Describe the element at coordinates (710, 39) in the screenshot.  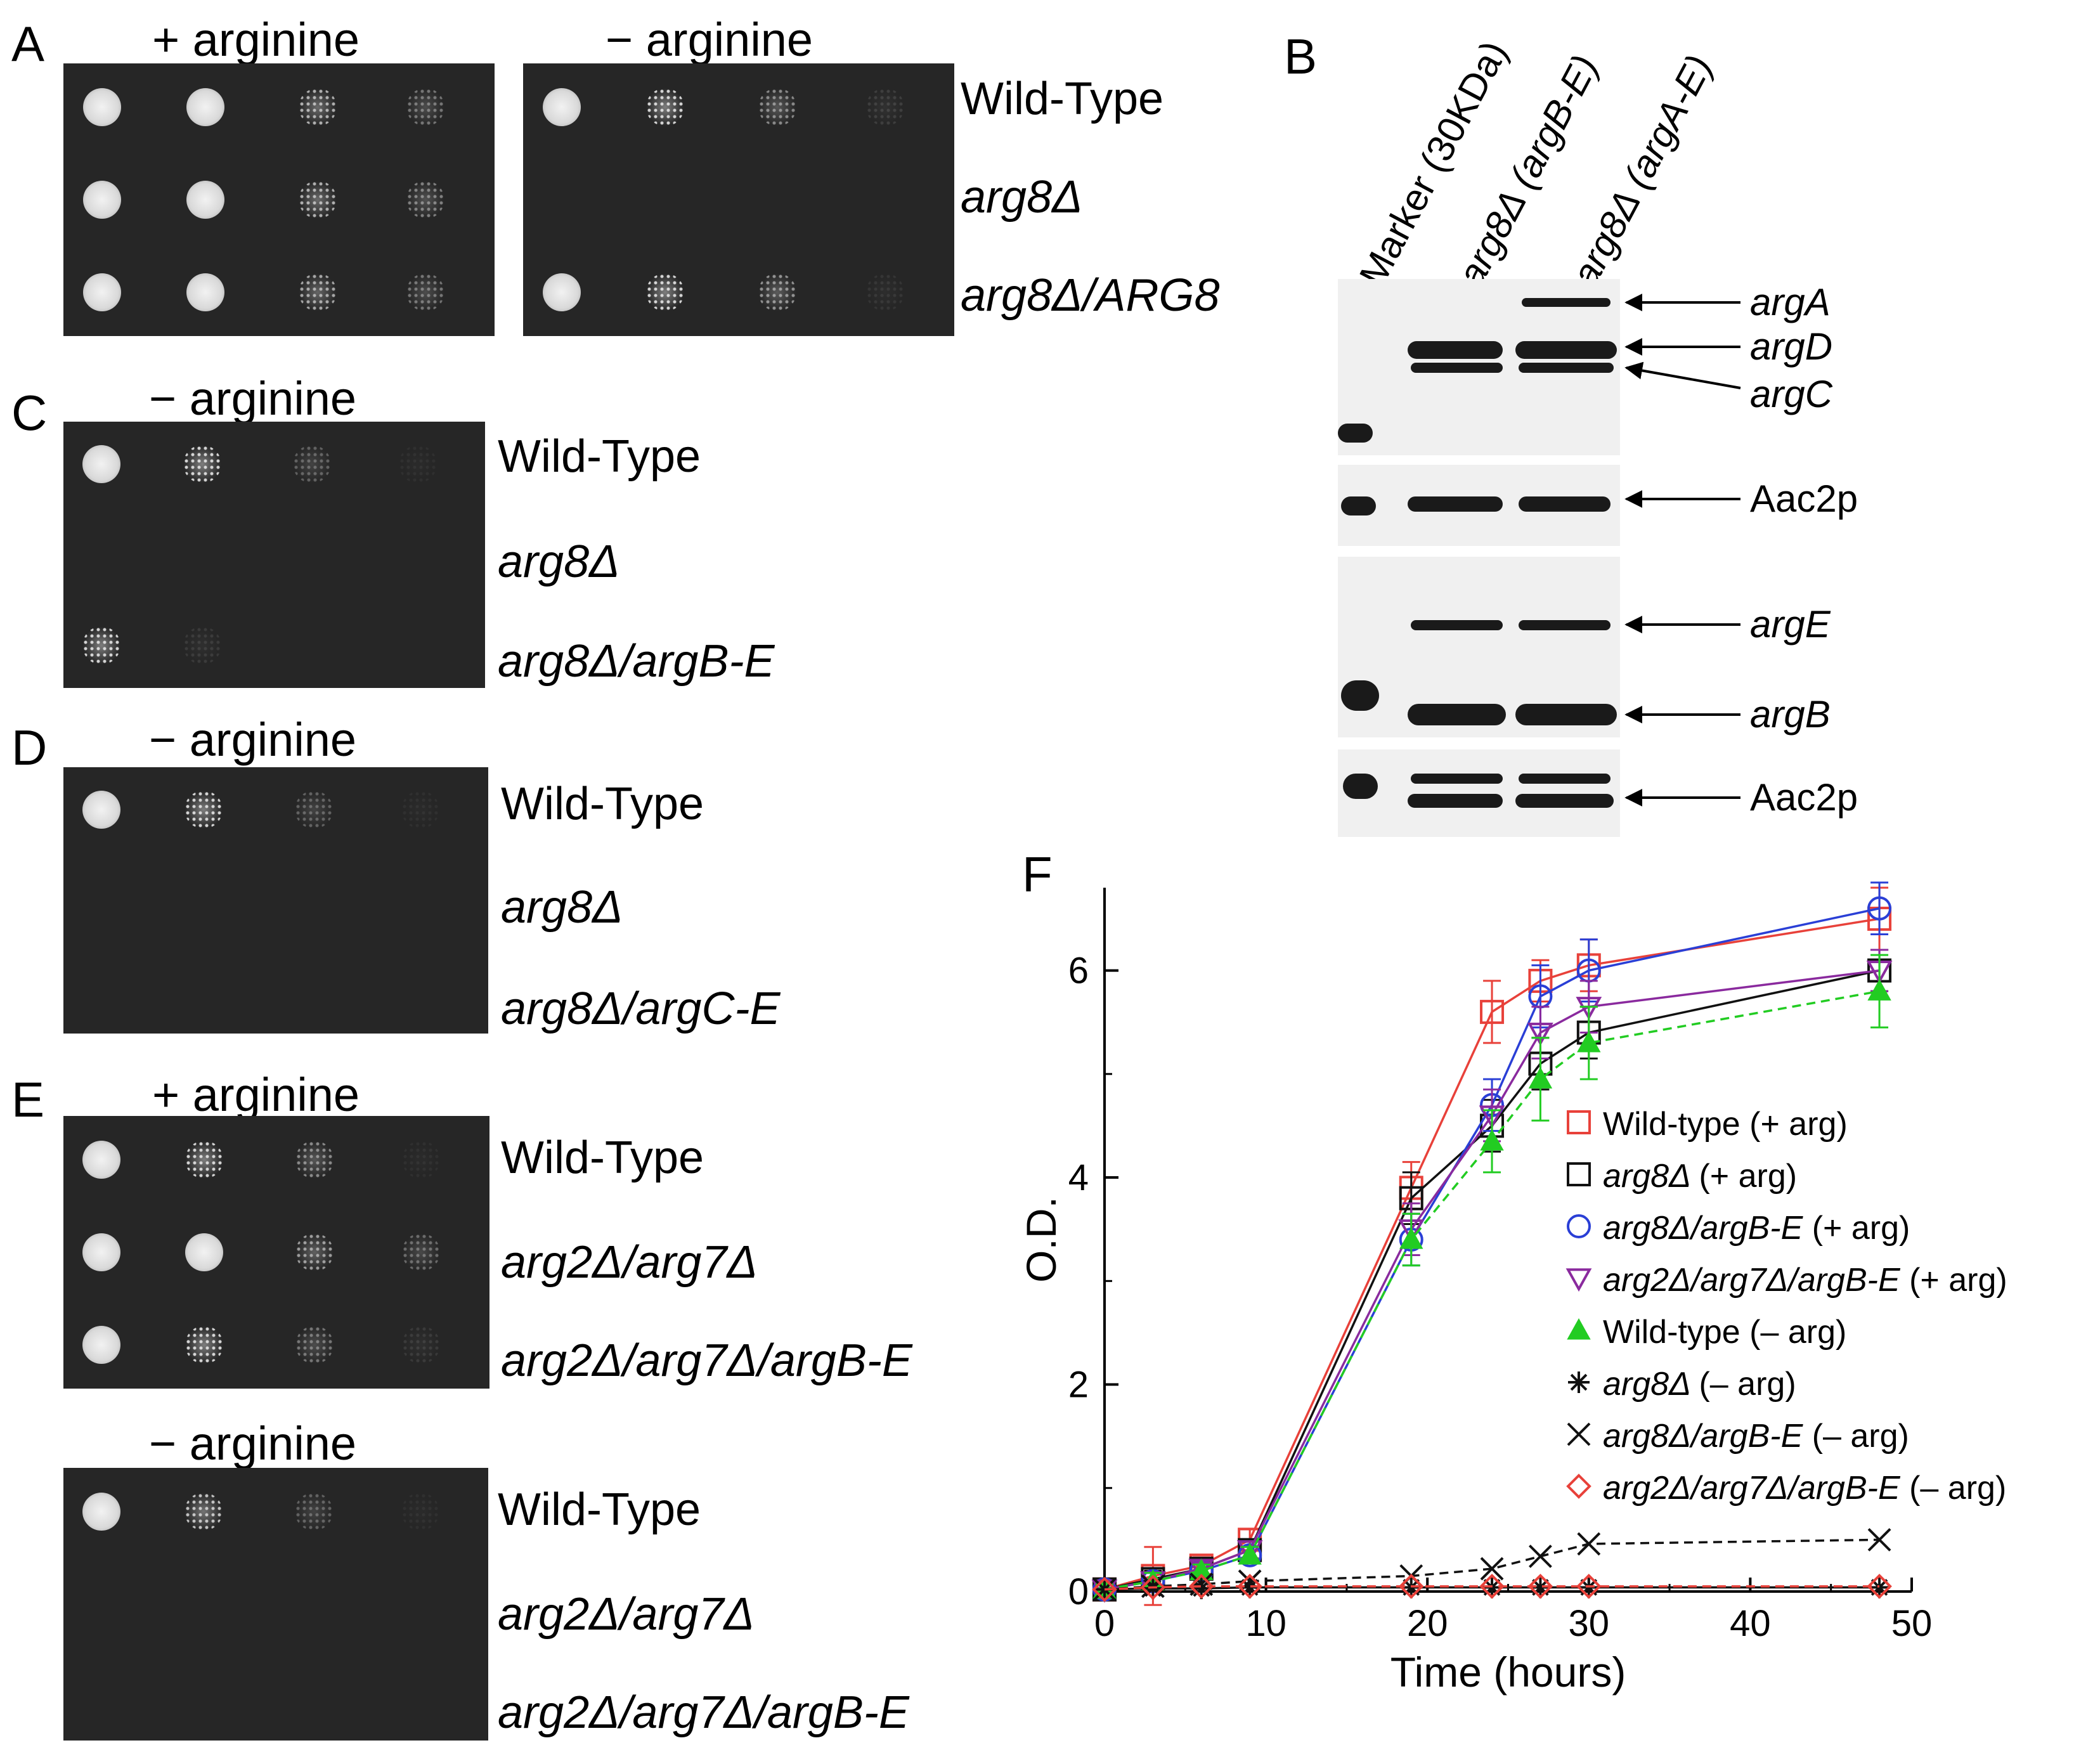
I see `panel-a-minus-arginine-label: − arginine` at that location.